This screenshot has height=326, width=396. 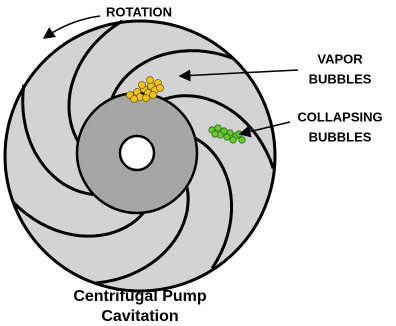 What do you see at coordinates (186, 110) in the screenshot?
I see `bubbles` at bounding box center [186, 110].